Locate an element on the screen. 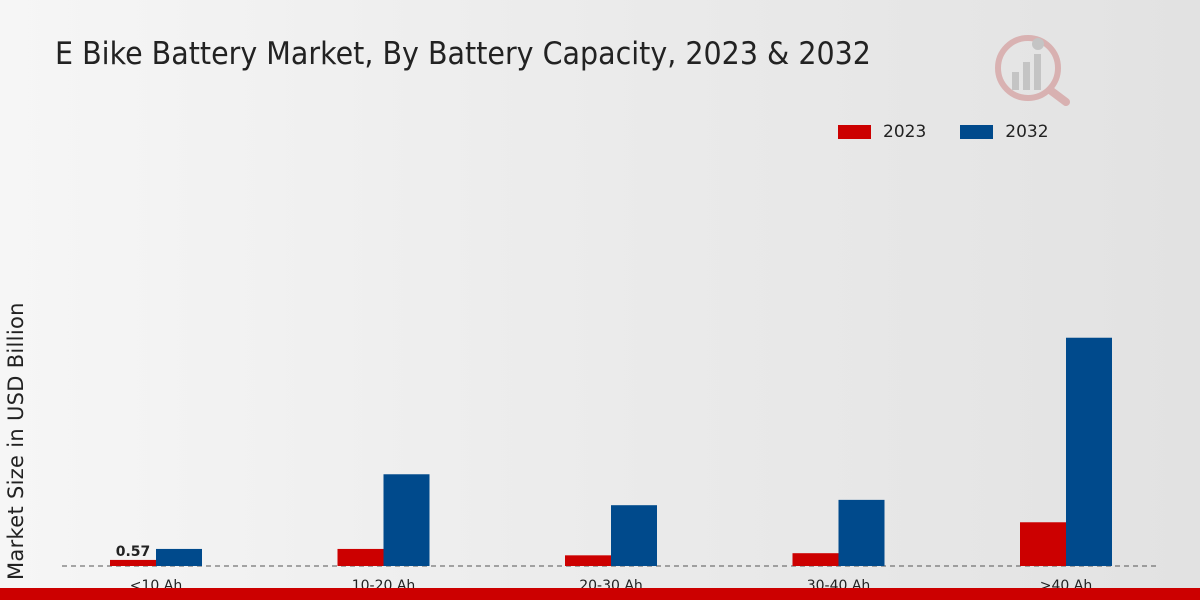 The width and height of the screenshot is (1200, 600). legend-item-2032: 2032 is located at coordinates (1004, 132).